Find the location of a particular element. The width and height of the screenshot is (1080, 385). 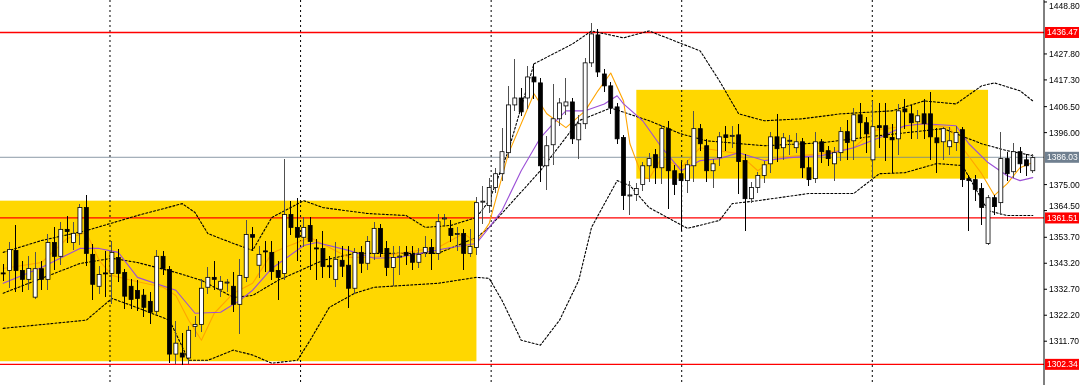

y-tick-label: 1353.70 is located at coordinates (1064, 237).